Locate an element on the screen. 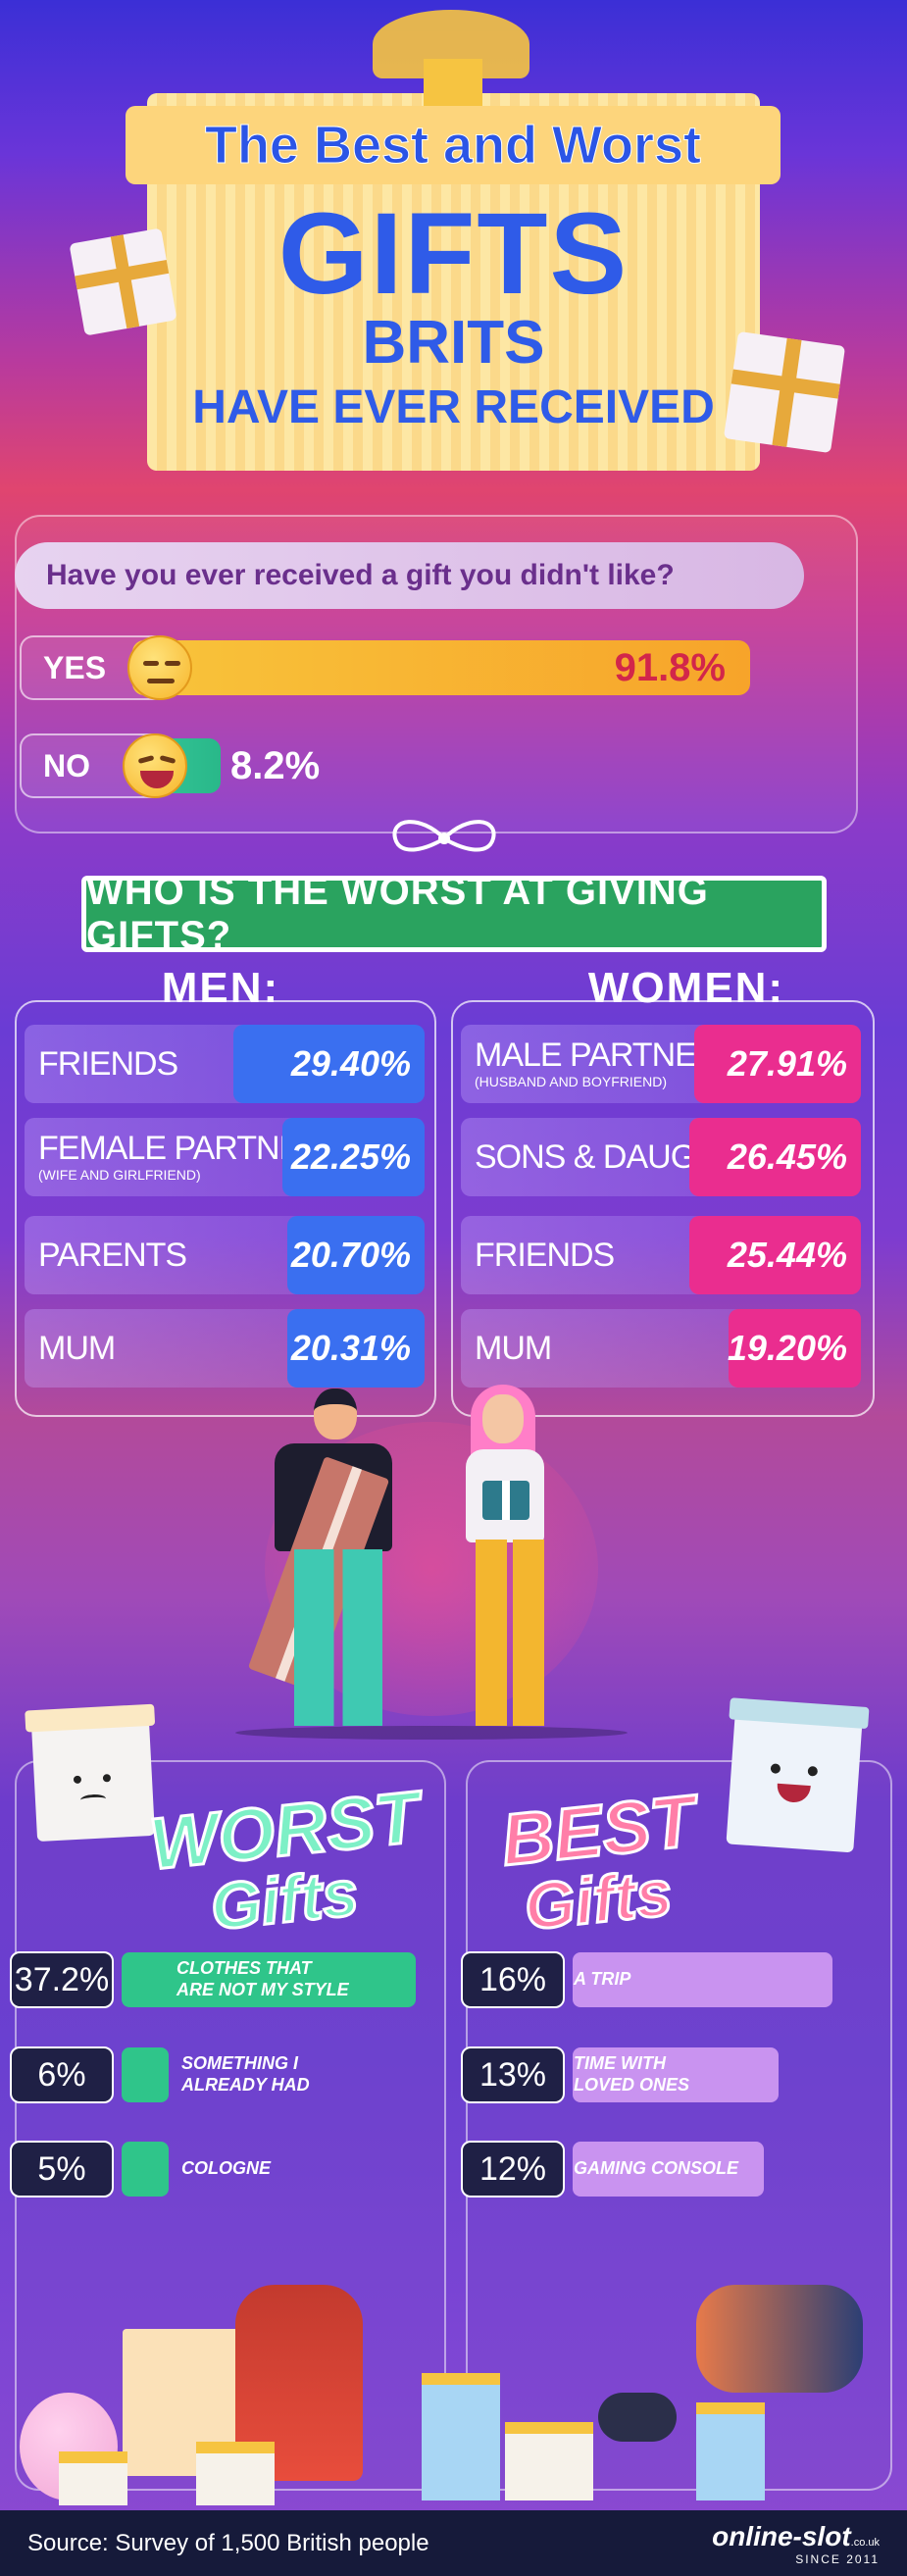 The image size is (907, 2576). best_gifts-stat-label-line1: TIME WITH is located at coordinates (620, 2063).